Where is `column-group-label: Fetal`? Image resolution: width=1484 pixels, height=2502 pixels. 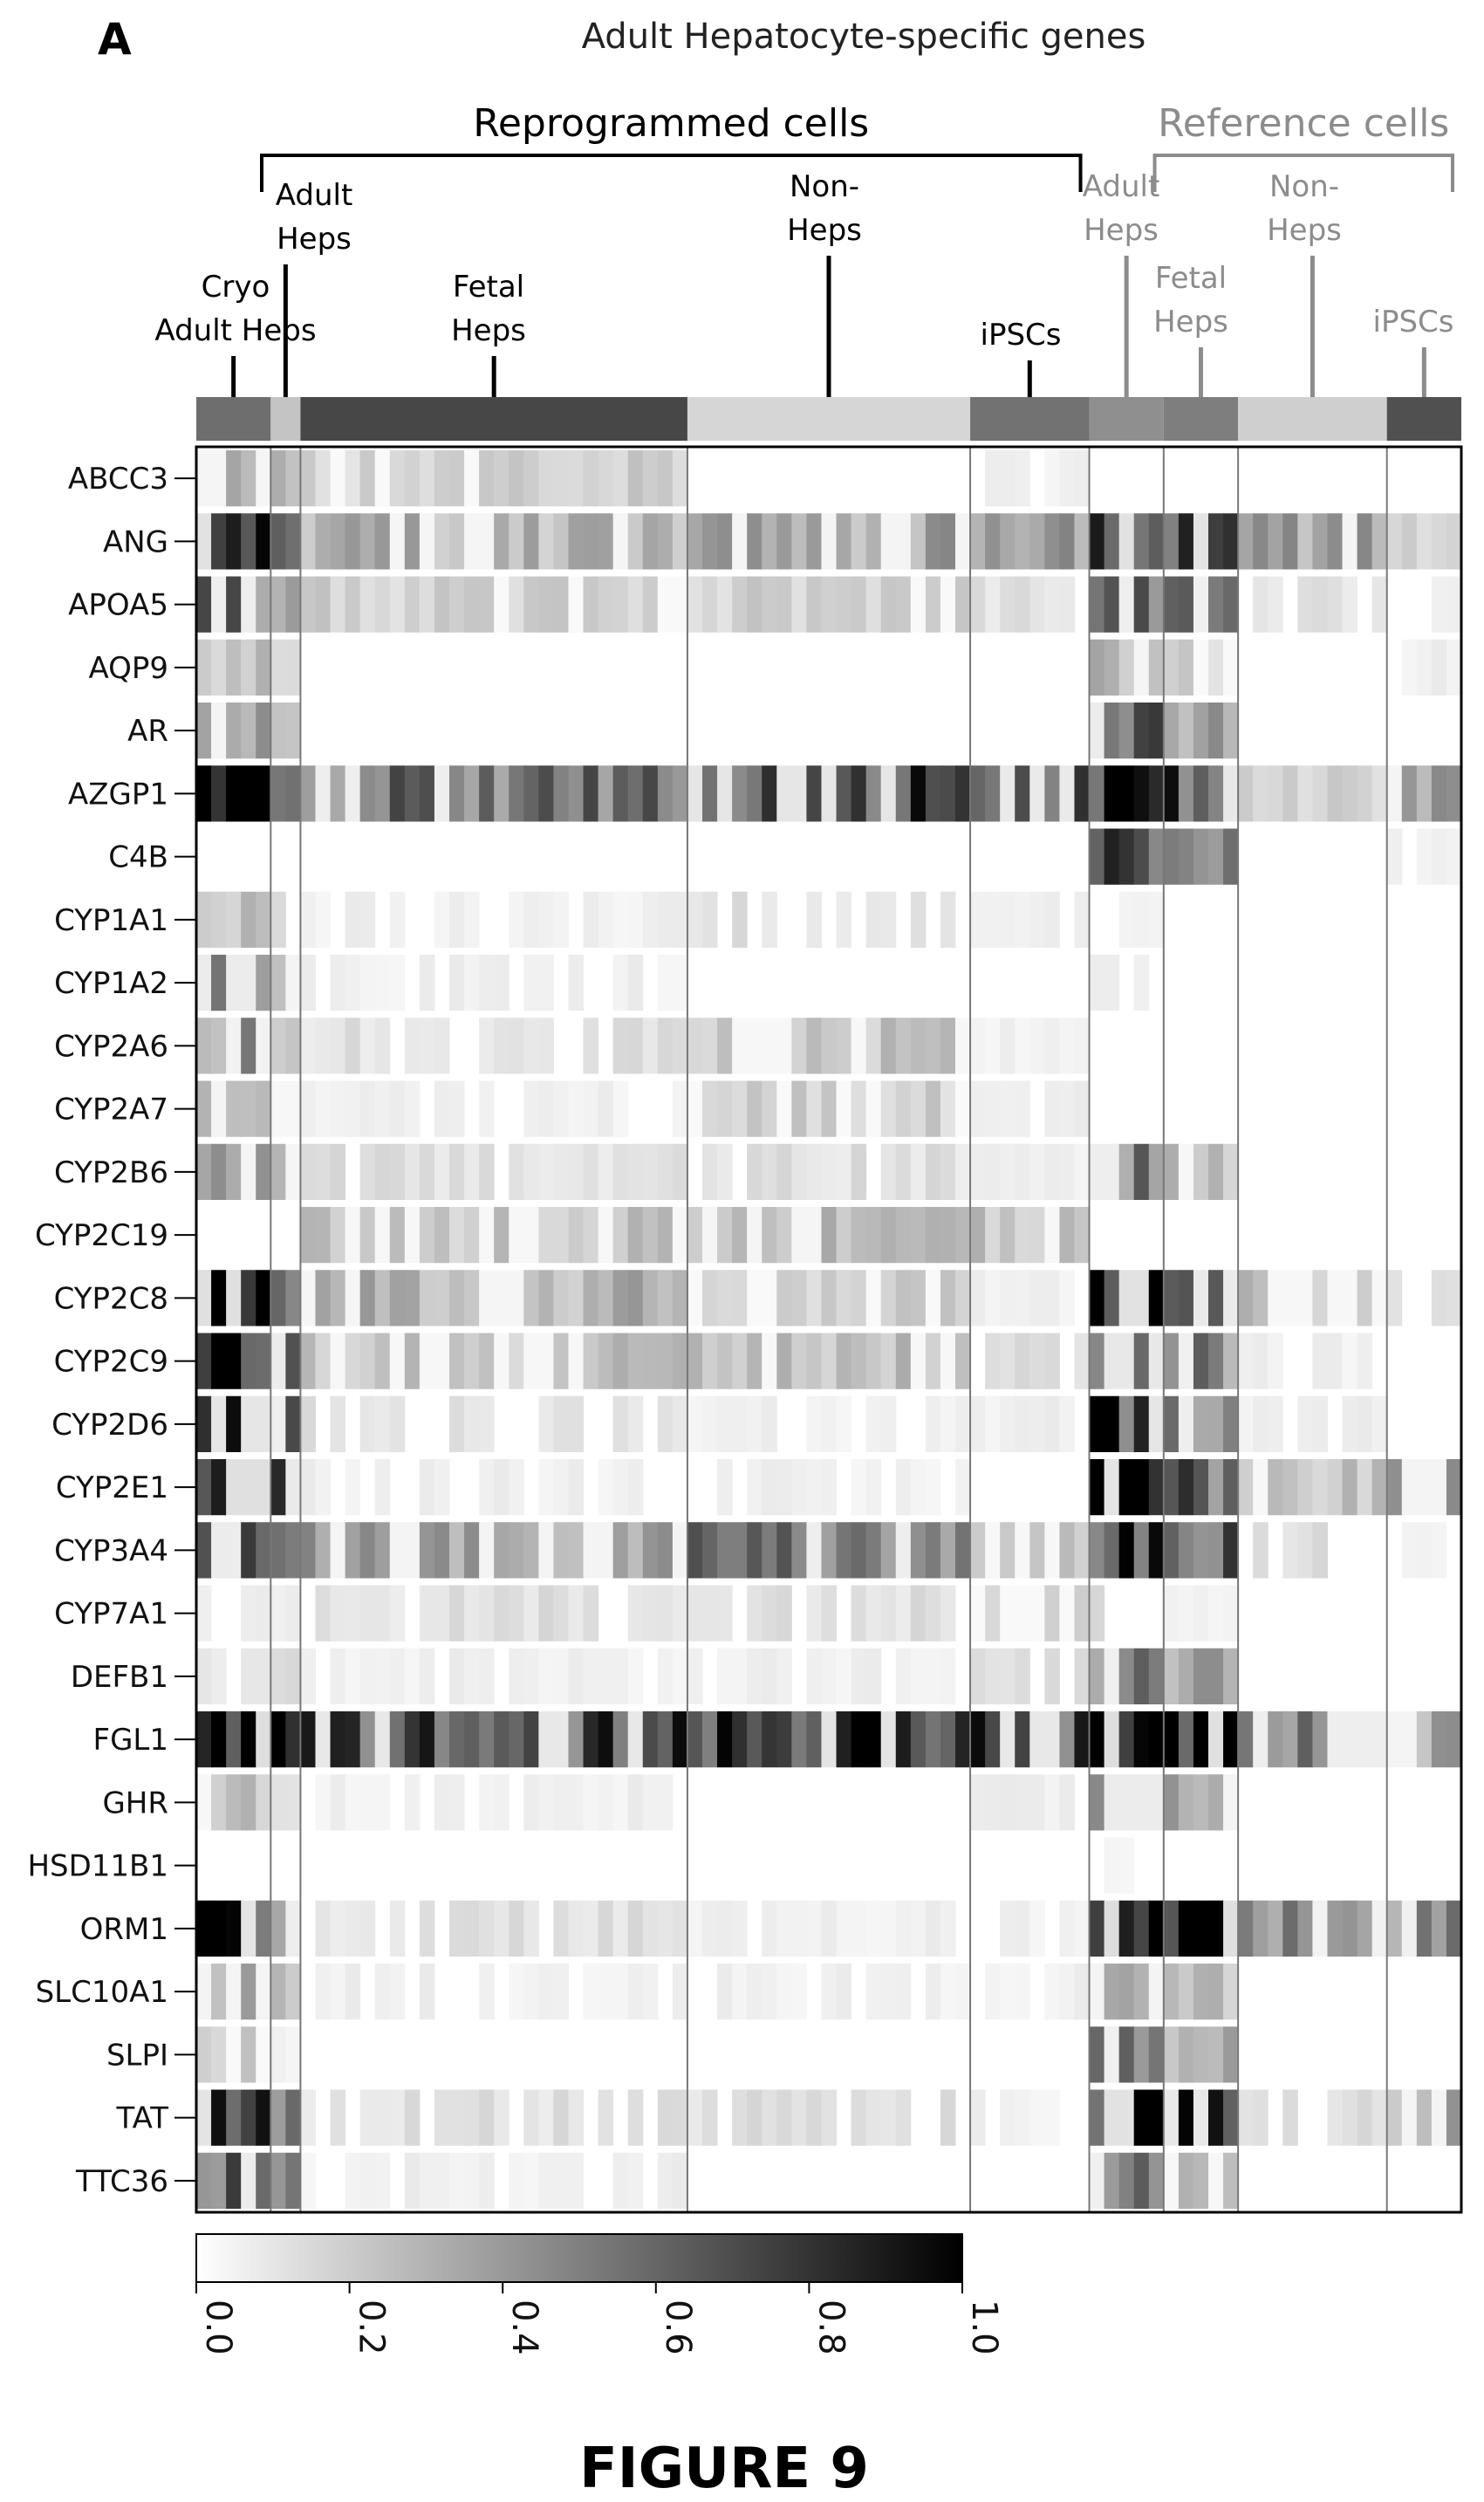
column-group-label: Fetal is located at coordinates (1191, 278).